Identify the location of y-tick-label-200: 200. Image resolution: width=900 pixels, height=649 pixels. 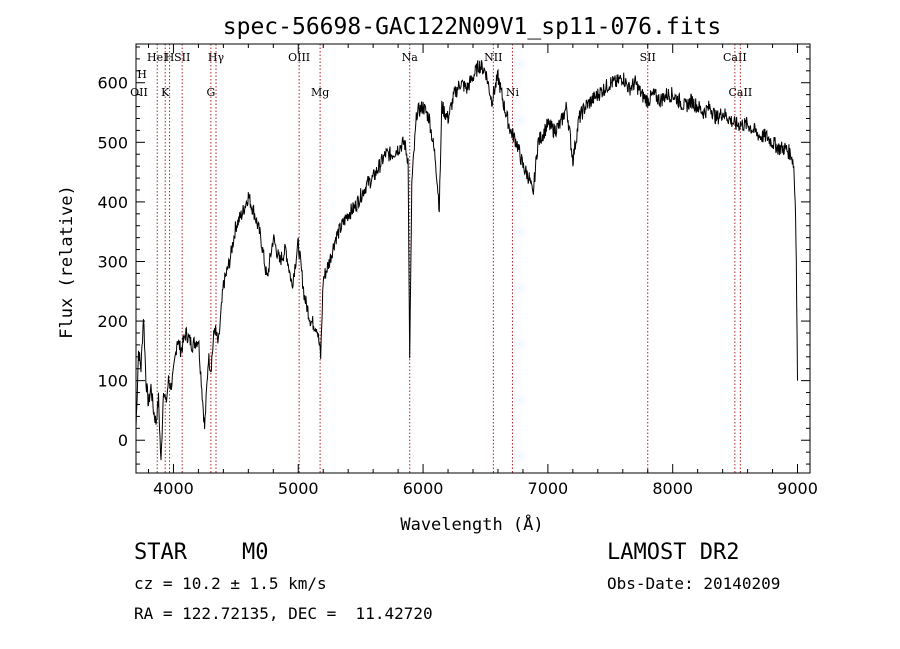
(112, 321).